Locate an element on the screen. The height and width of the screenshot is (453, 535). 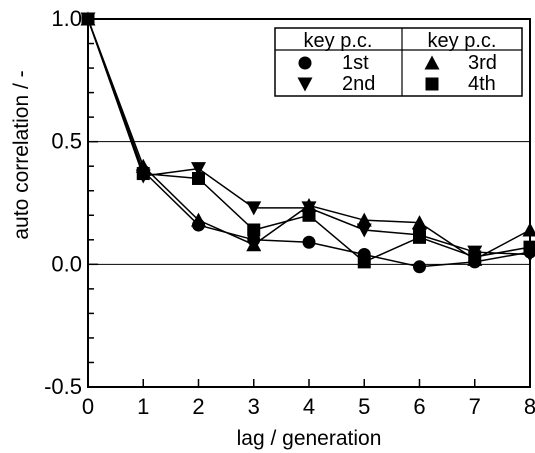
y-tick-label: 0.5 is located at coordinates (66, 141).